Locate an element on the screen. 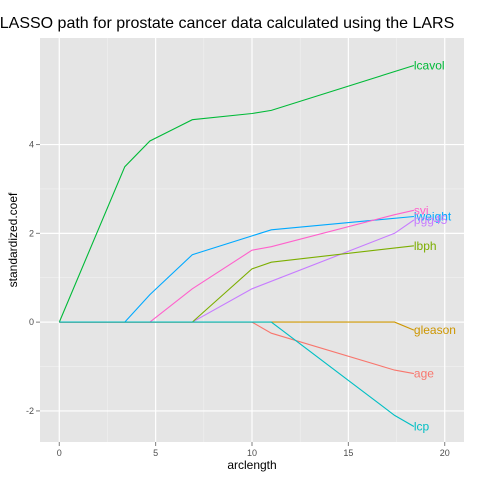 This screenshot has height=480, width=480. x-tick-label: 5 is located at coordinates (155, 453).